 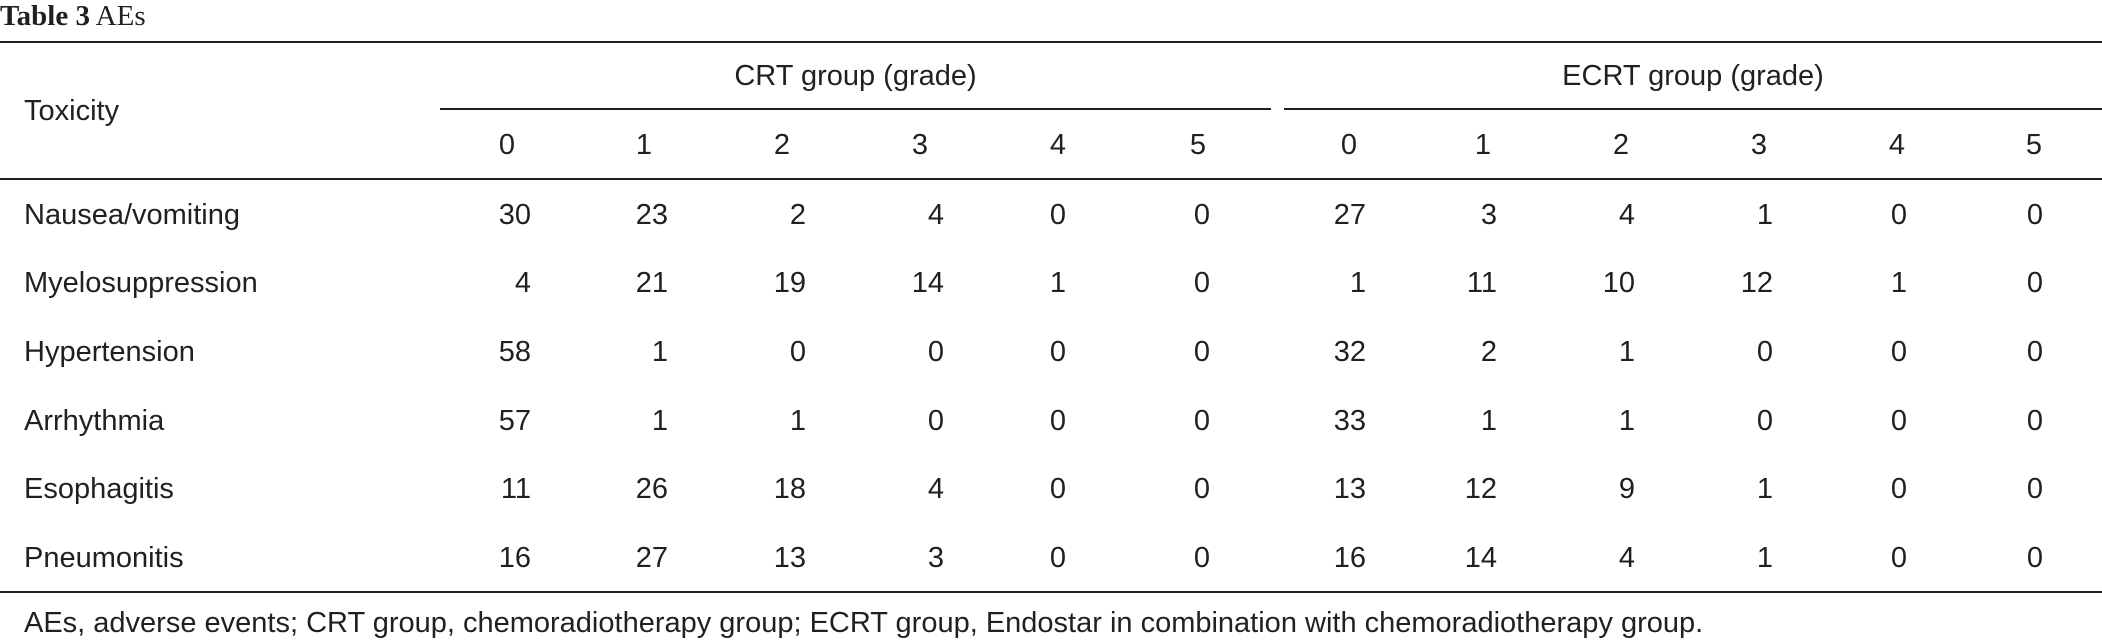 I want to click on crt-grade-5-header: 5, so click(x=1198, y=145).